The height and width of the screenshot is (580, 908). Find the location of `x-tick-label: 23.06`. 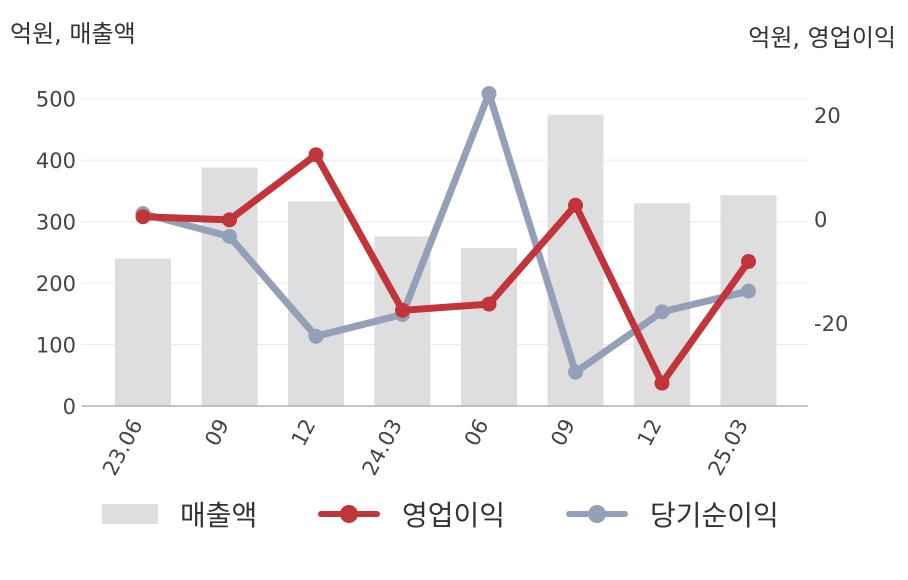

x-tick-label: 23.06 is located at coordinates (122, 447).